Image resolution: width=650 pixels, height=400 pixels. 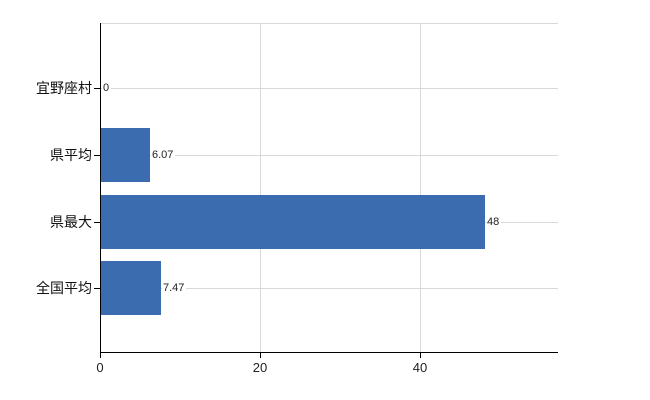 I want to click on category-label: 全国平均, so click(x=64, y=288).